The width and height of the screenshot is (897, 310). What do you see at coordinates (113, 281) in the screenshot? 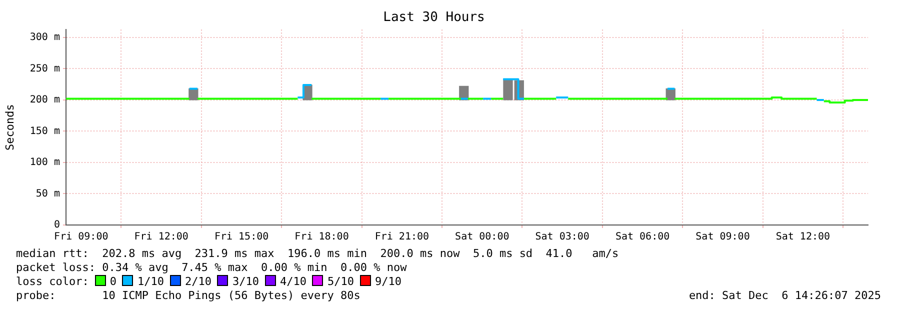
I see `legend-label: 0` at bounding box center [113, 281].